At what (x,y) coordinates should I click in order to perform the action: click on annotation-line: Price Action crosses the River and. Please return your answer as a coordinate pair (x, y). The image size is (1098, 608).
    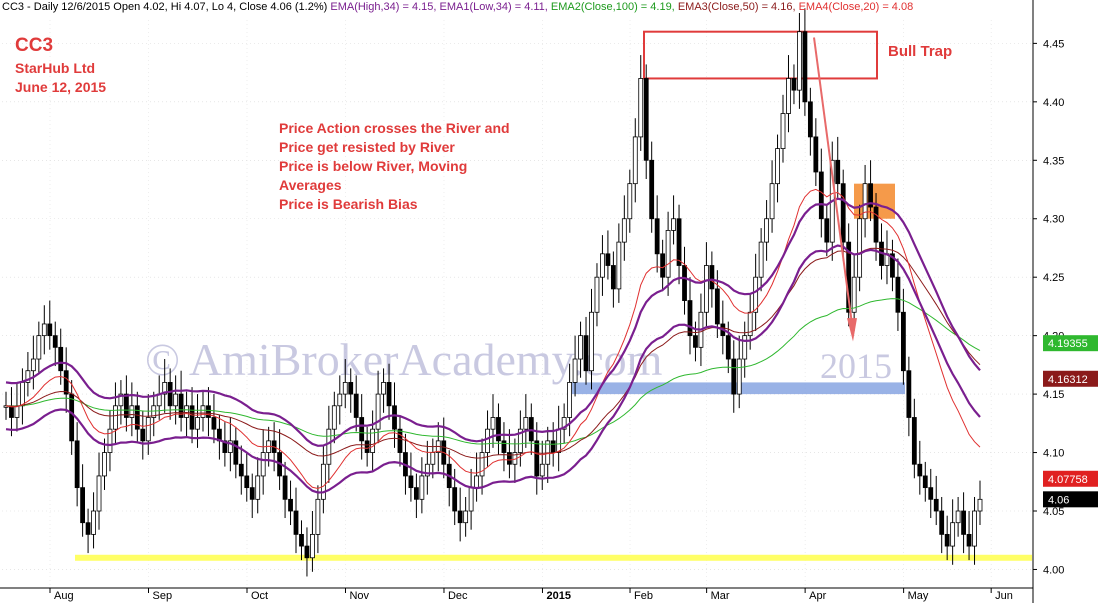
    Looking at the image, I should click on (394, 128).